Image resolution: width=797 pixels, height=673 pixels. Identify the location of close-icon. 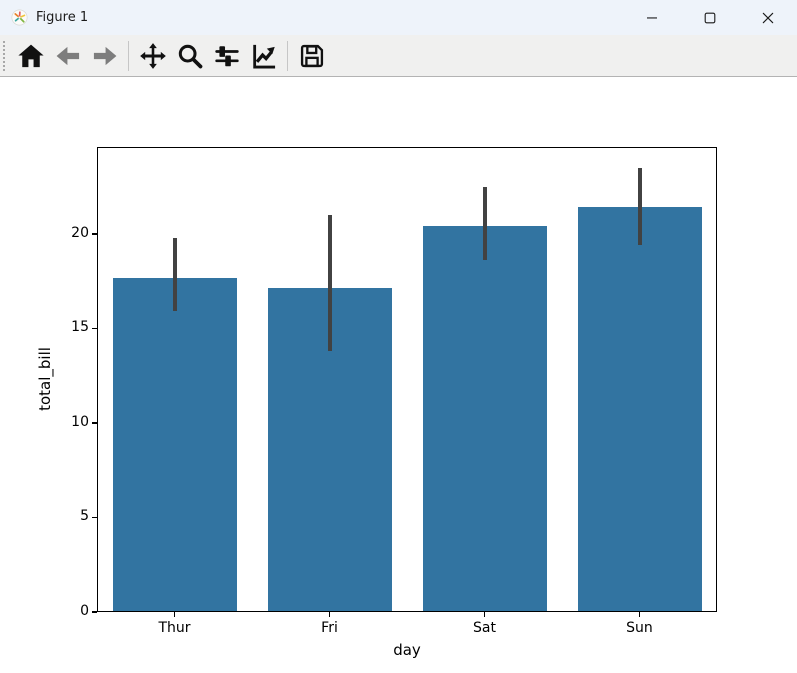
(768, 17).